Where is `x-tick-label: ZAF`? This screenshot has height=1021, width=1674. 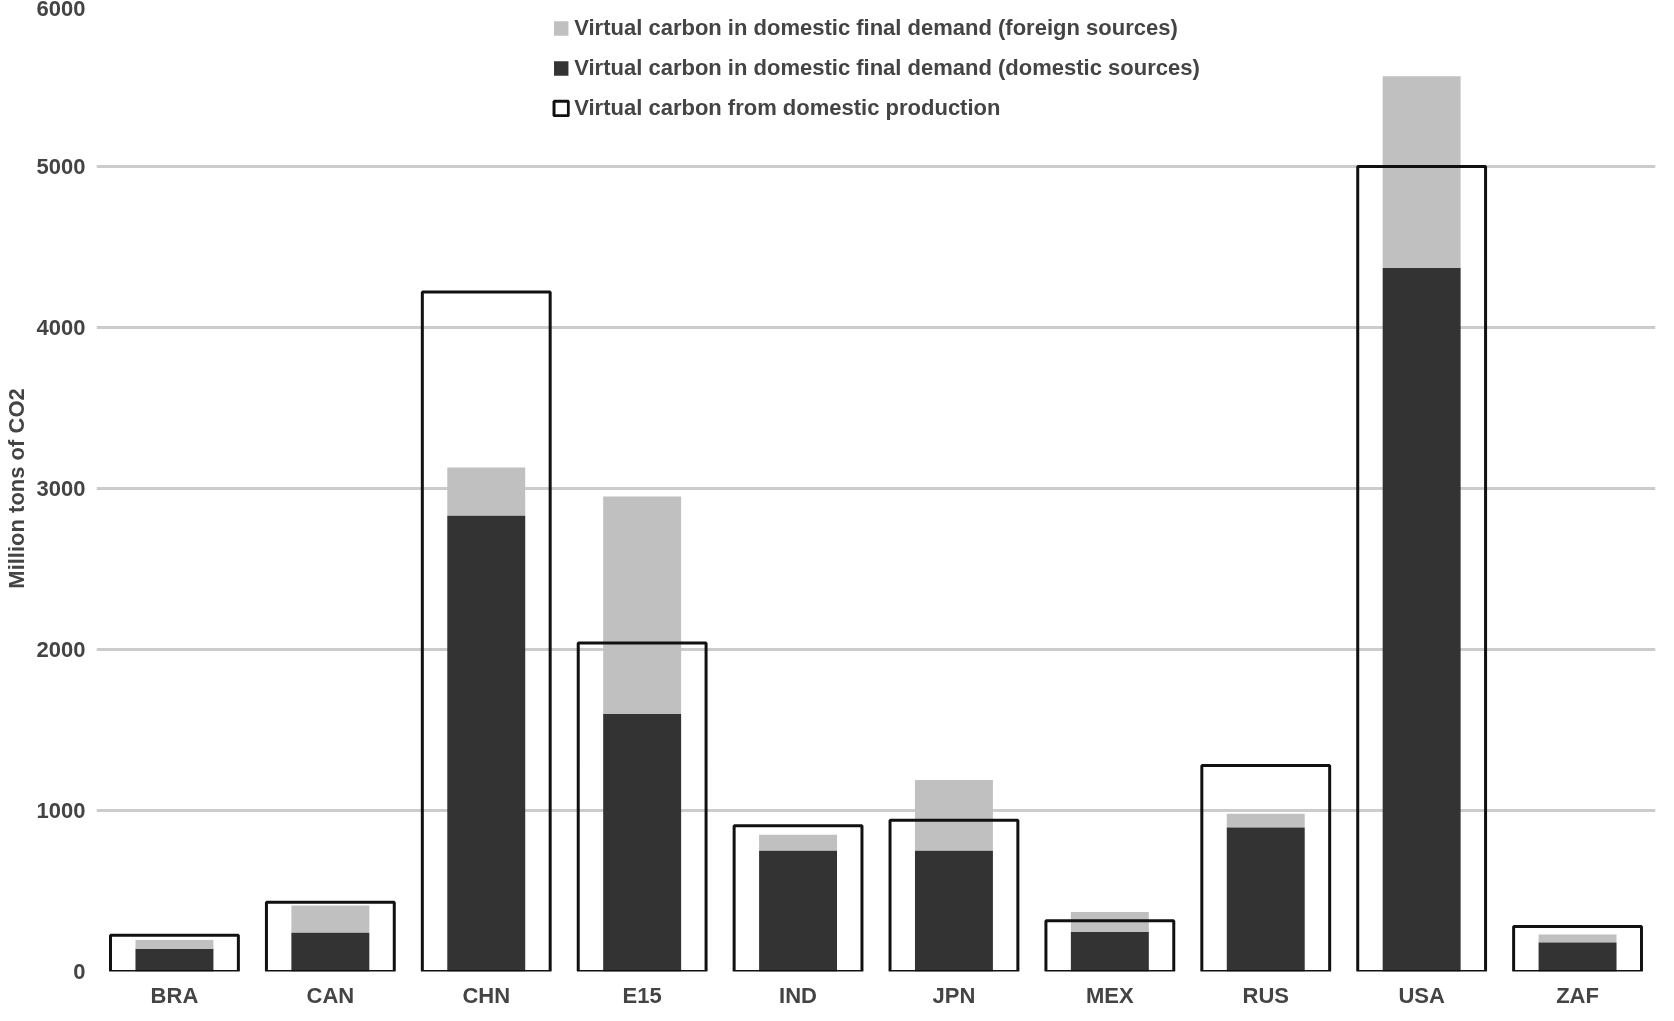
x-tick-label: ZAF is located at coordinates (1577, 995).